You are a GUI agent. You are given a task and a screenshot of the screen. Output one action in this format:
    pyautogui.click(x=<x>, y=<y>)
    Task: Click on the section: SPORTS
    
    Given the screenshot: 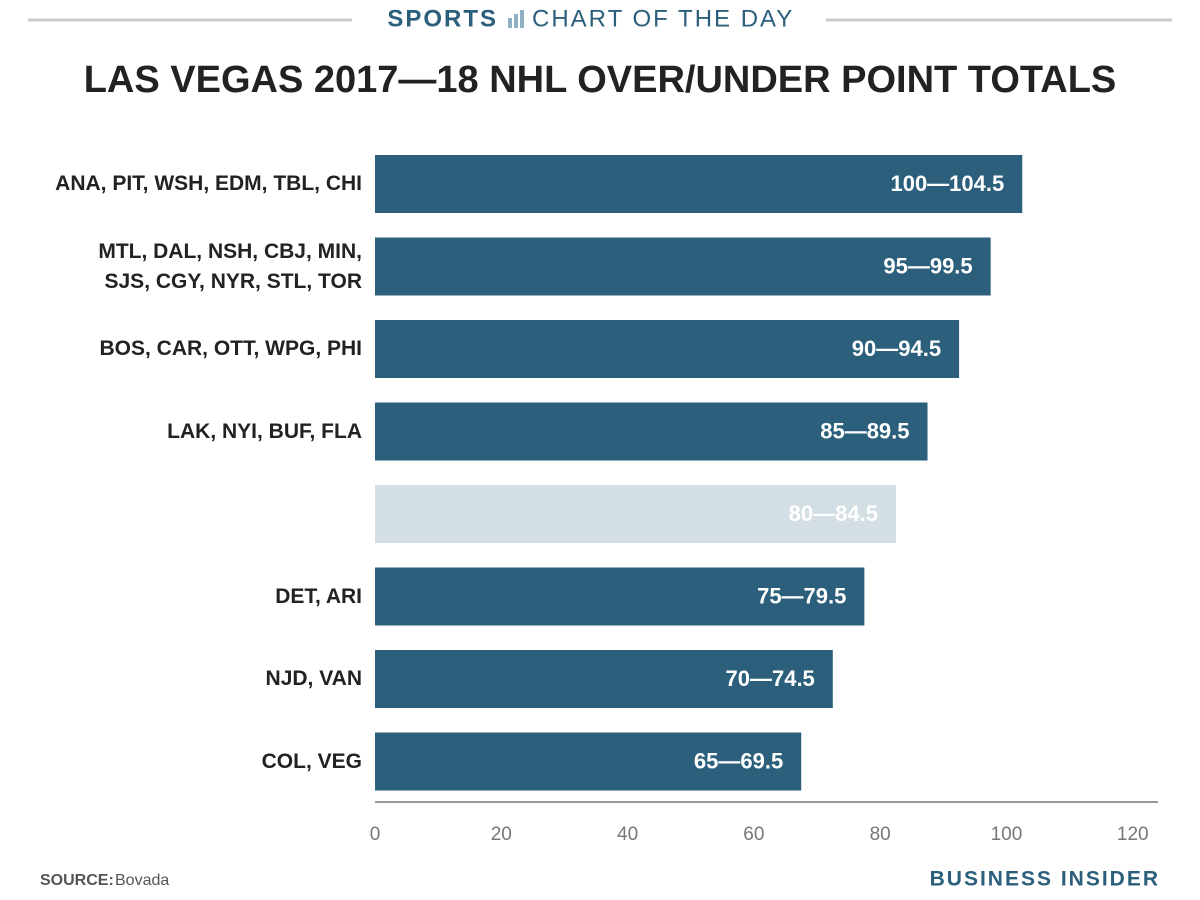 What is the action you would take?
    pyautogui.click(x=442, y=18)
    